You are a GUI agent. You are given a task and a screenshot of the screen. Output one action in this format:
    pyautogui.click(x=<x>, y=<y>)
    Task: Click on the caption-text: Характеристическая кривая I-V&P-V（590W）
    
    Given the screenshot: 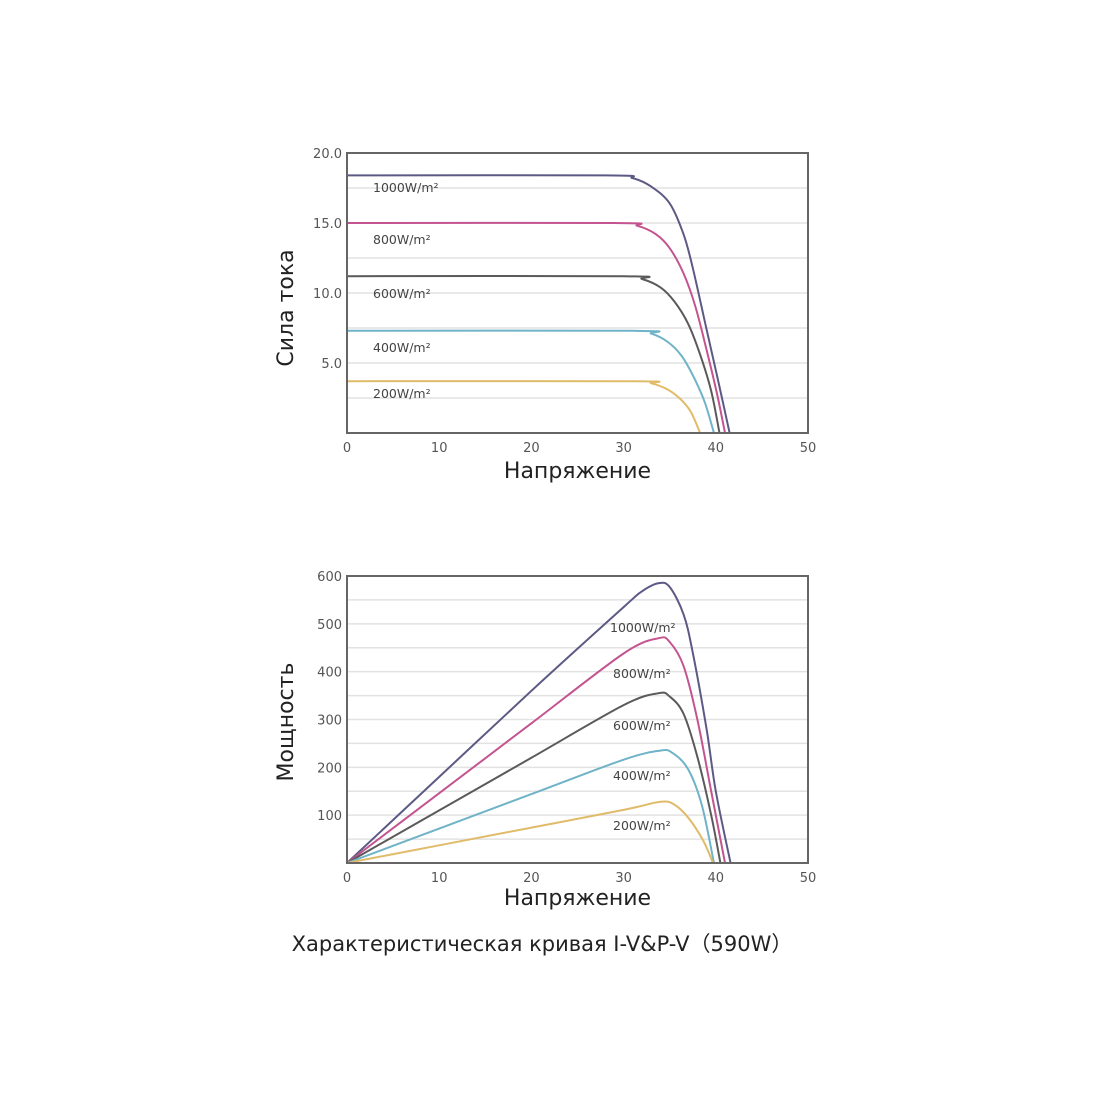 What is the action you would take?
    pyautogui.click(x=542, y=944)
    